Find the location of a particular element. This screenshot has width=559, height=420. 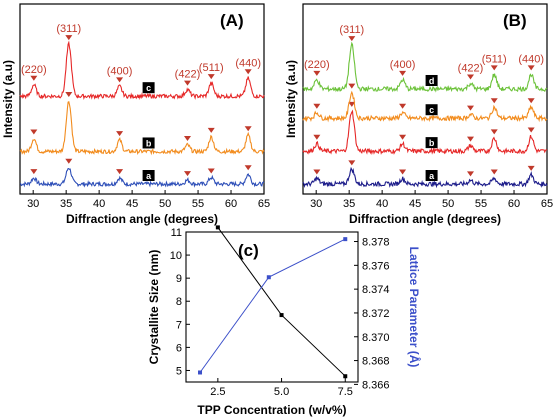

series-a: a is located at coordinates (425, 174).